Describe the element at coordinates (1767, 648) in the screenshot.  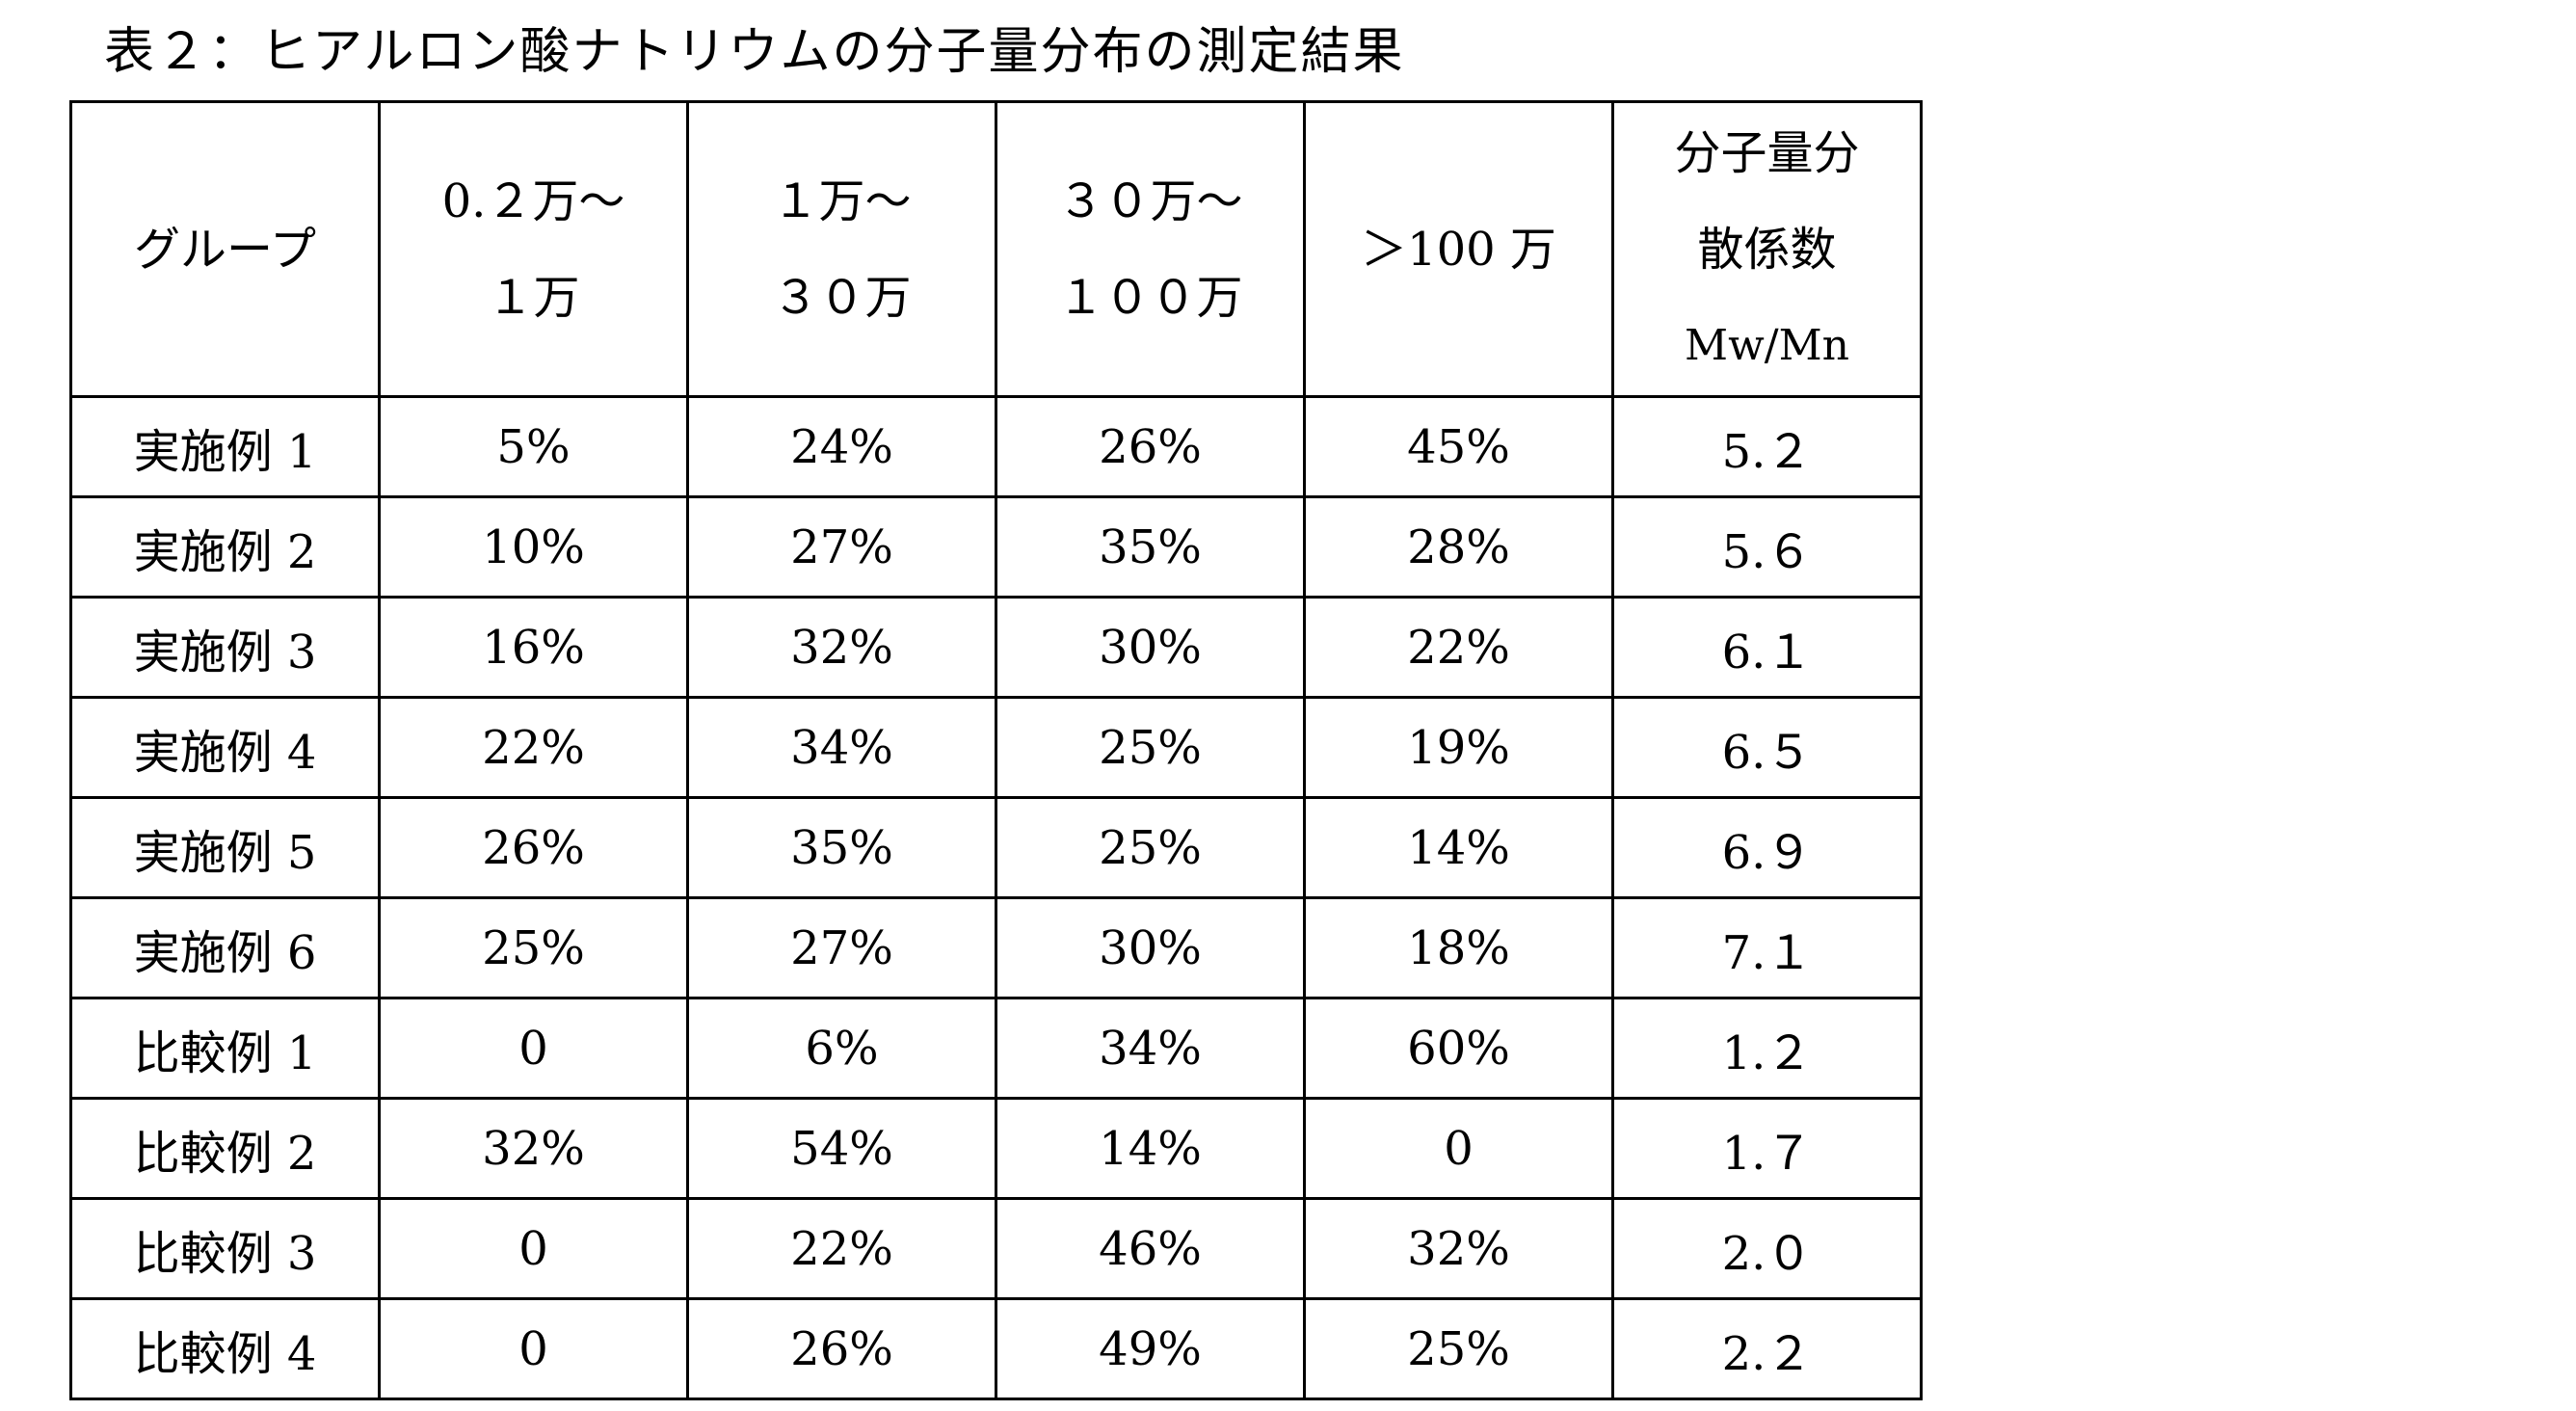
I see `value-cell: 6.１` at that location.